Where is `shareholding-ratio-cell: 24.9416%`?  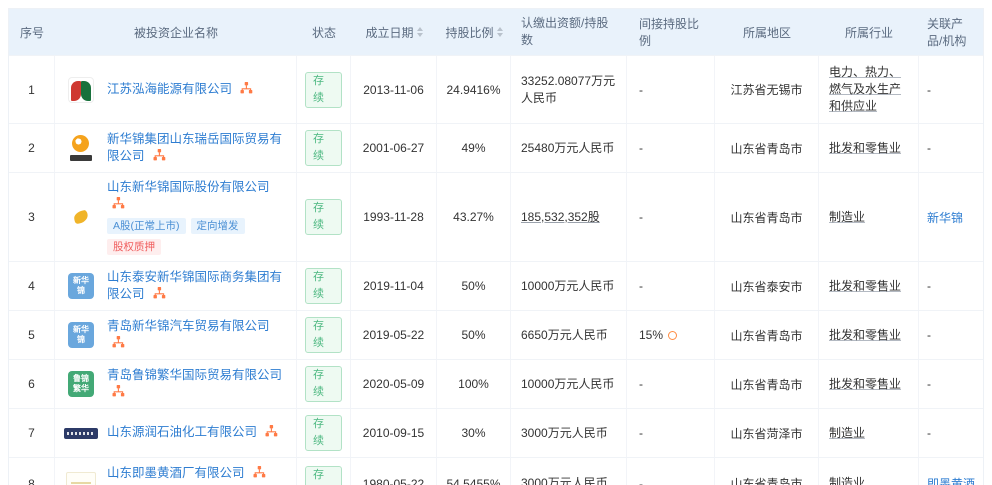 shareholding-ratio-cell: 24.9416% is located at coordinates (474, 89).